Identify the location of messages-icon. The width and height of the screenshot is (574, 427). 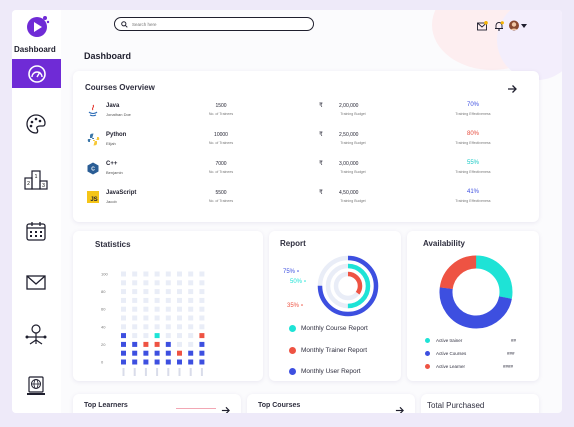
(482, 27).